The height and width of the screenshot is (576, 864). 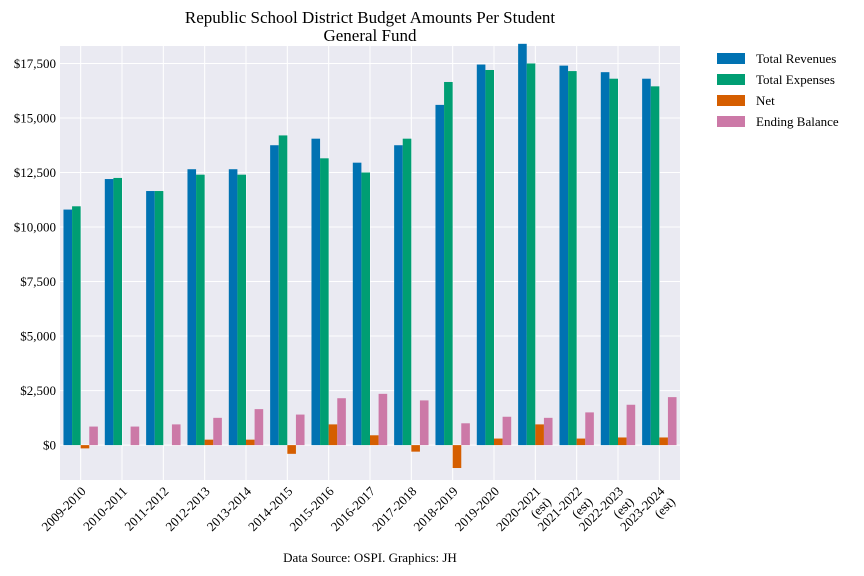 I want to click on x-tick-label-text: 2019-2020, so click(x=477, y=509).